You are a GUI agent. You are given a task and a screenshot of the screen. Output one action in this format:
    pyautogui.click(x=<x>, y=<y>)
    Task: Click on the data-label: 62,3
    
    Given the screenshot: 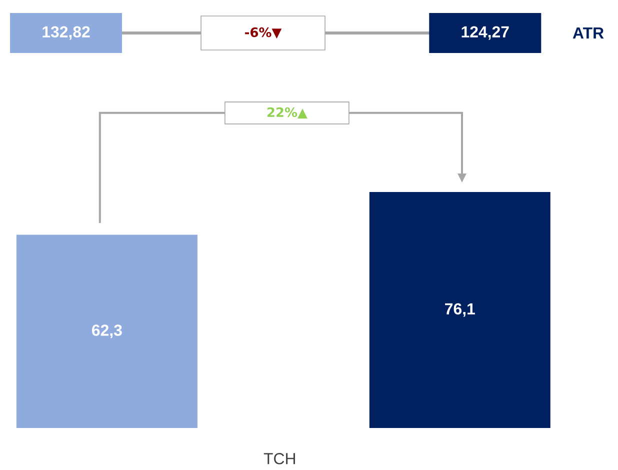 What is the action you would take?
    pyautogui.click(x=107, y=331)
    